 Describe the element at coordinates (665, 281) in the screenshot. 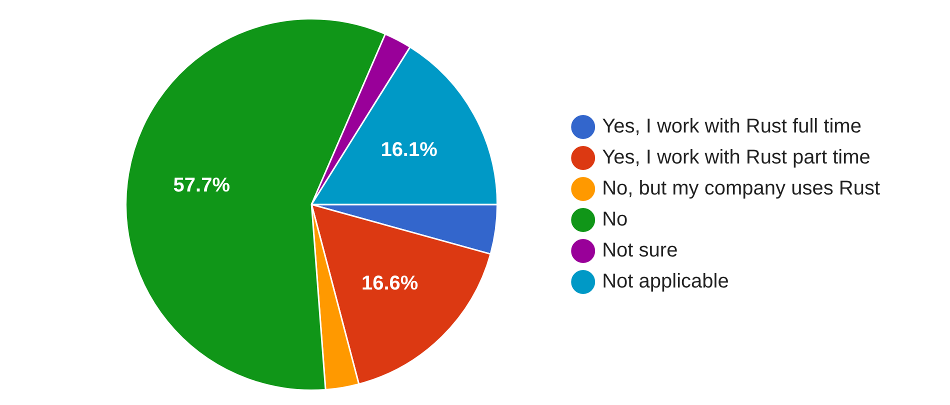

I see `legend-label: Not applicable` at that location.